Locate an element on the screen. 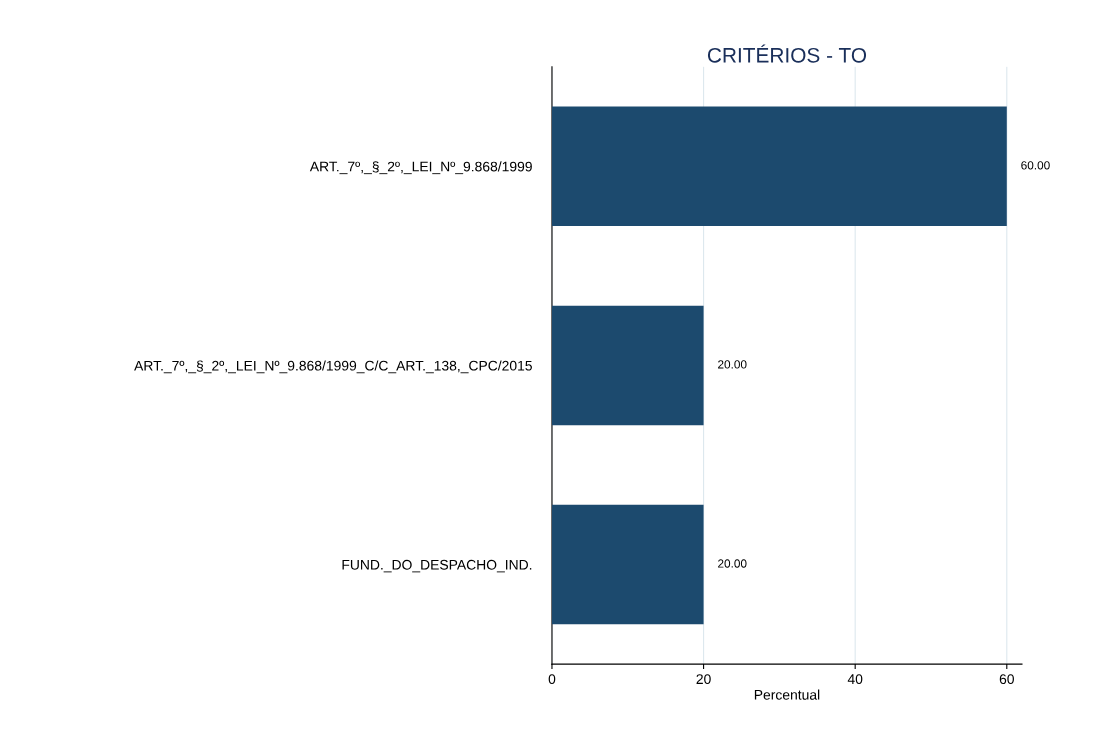  x-tick-label: 20 is located at coordinates (703, 679).